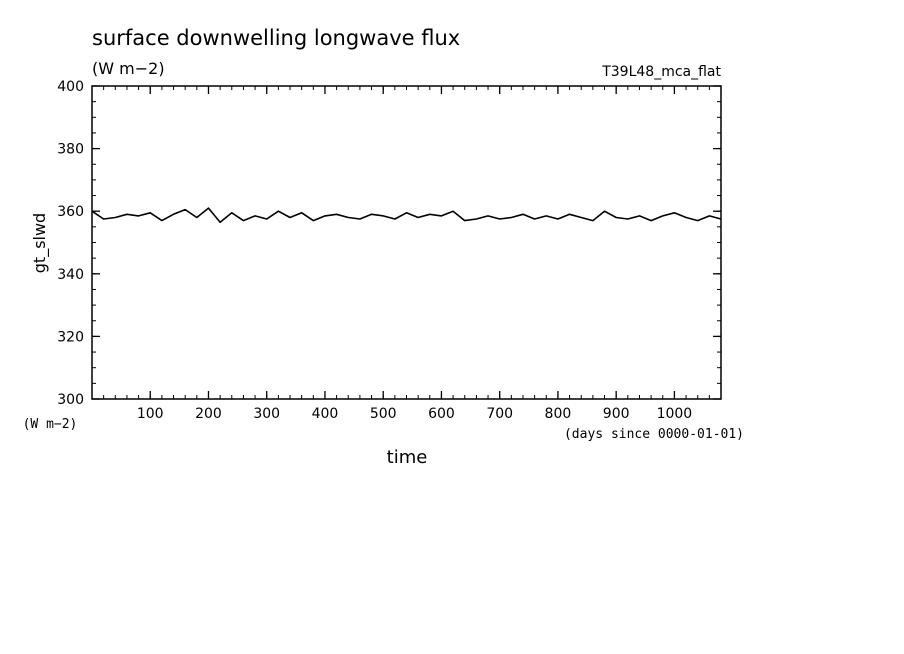 The height and width of the screenshot is (654, 904). Describe the element at coordinates (70, 212) in the screenshot. I see `y-tick-label: 360` at that location.